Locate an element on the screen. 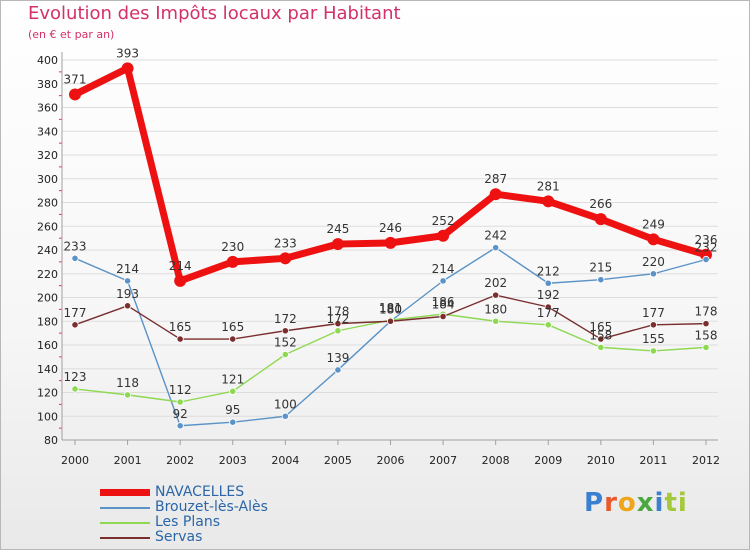  data-label: 155 is located at coordinates (653, 339).